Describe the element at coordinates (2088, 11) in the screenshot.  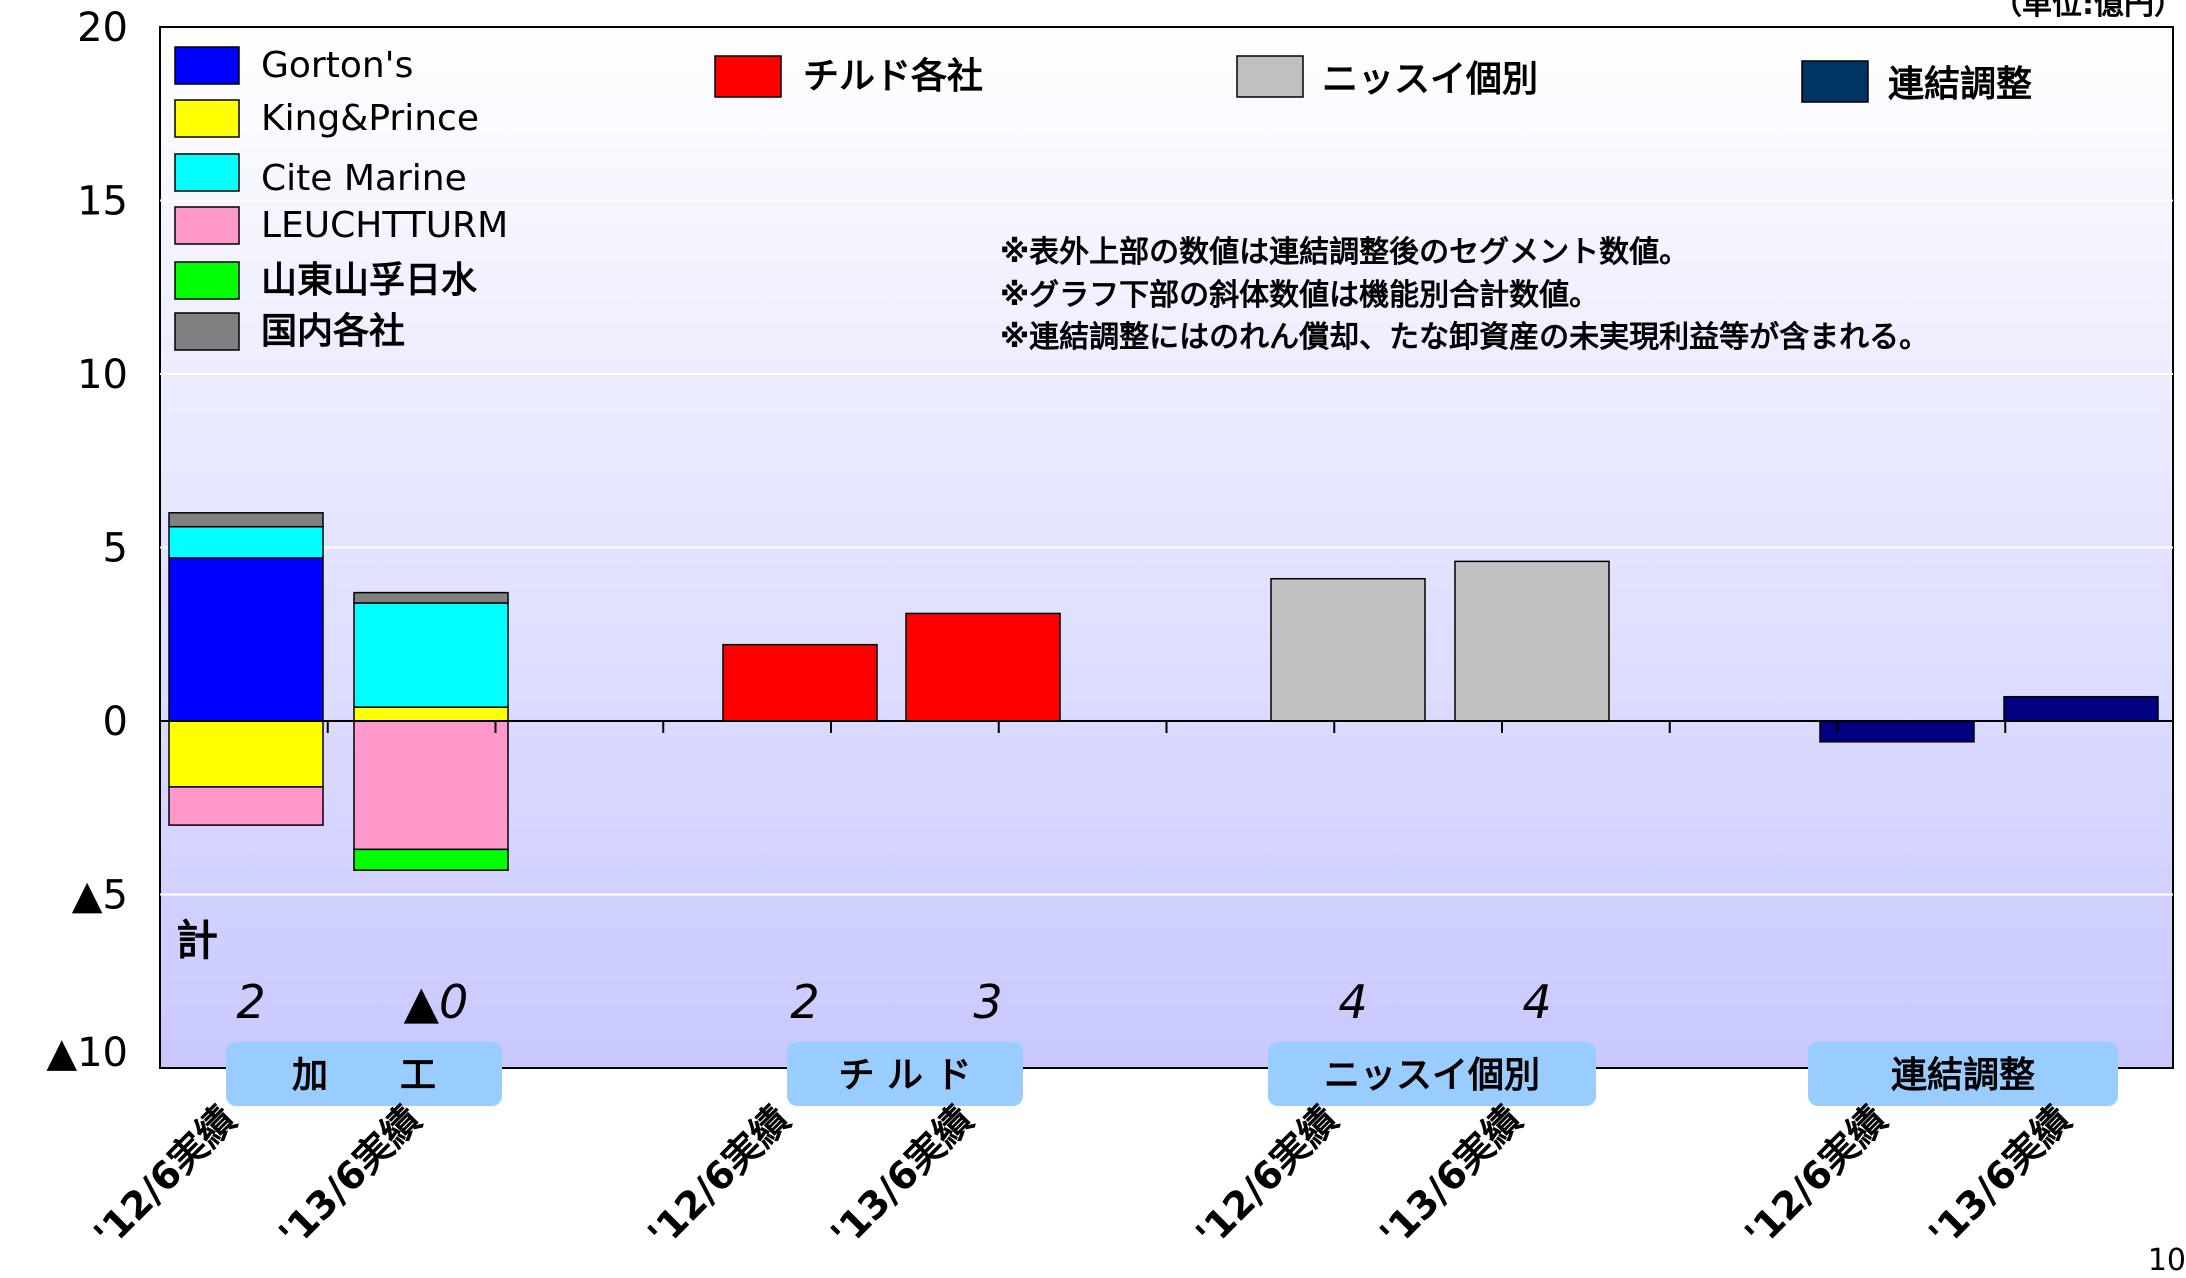
I see `unit-label: （単位:億円）` at that location.